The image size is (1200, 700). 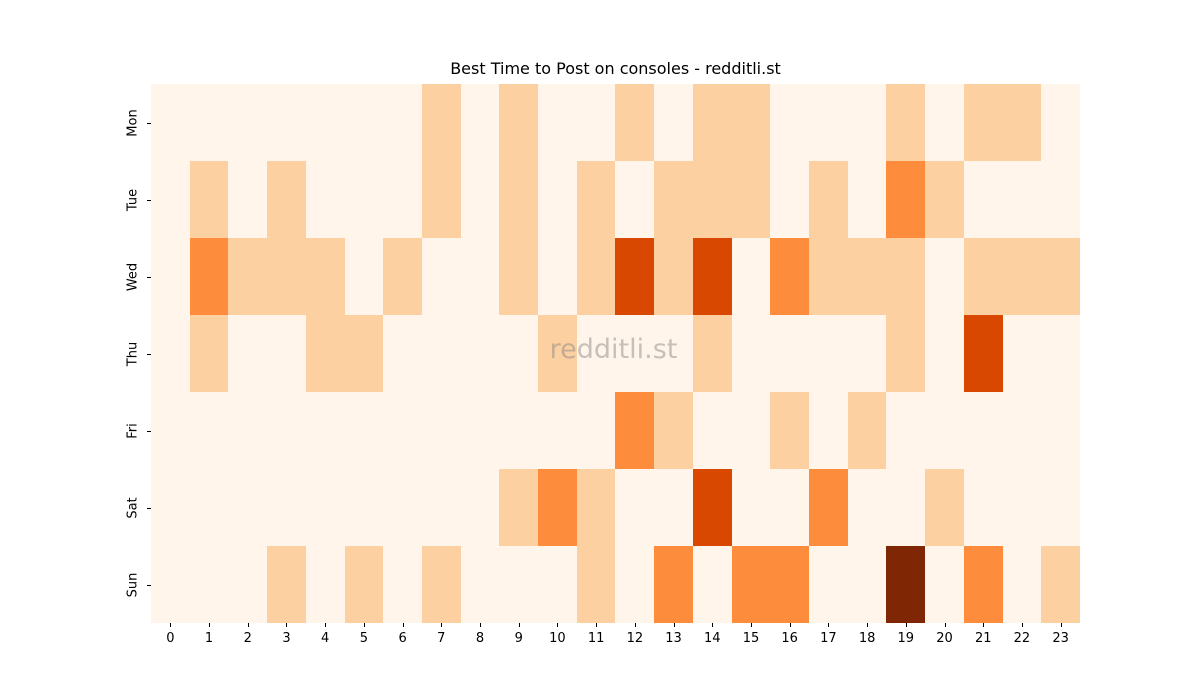 I want to click on y-tick-label: Sun, so click(x=133, y=584).